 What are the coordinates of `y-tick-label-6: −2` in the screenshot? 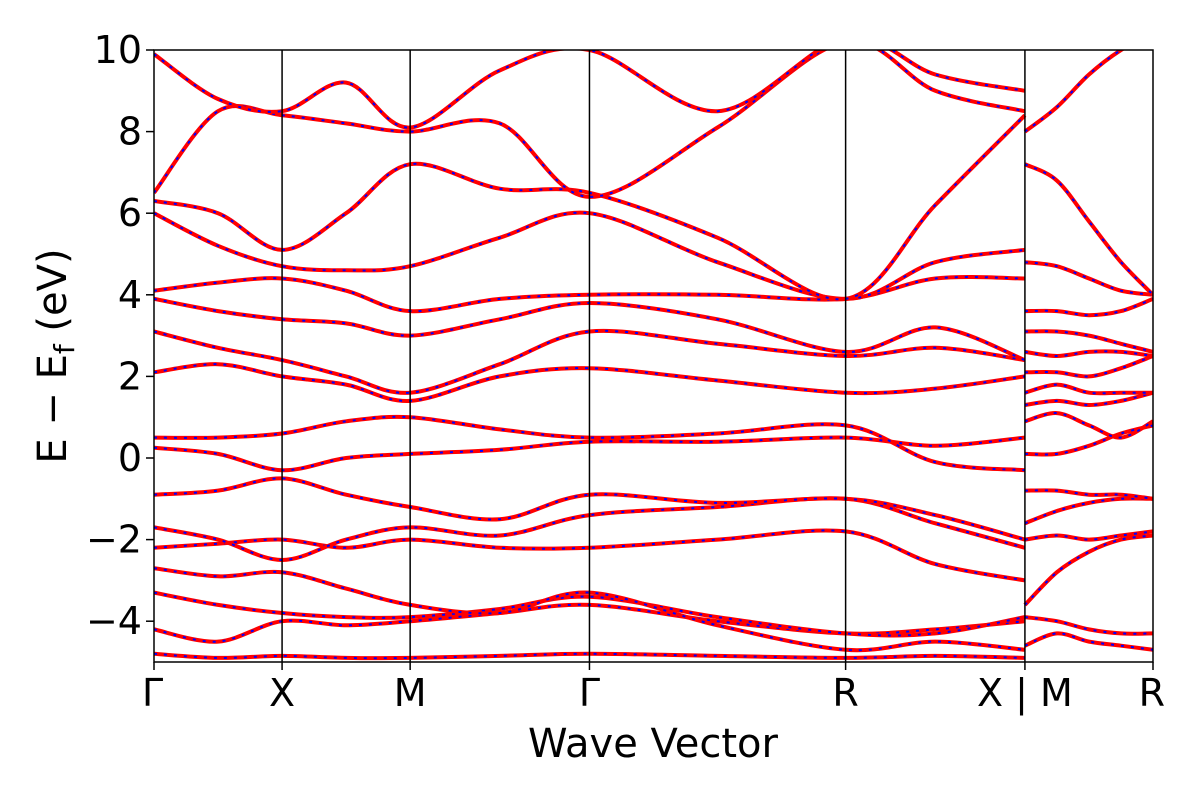 It's located at (114, 540).